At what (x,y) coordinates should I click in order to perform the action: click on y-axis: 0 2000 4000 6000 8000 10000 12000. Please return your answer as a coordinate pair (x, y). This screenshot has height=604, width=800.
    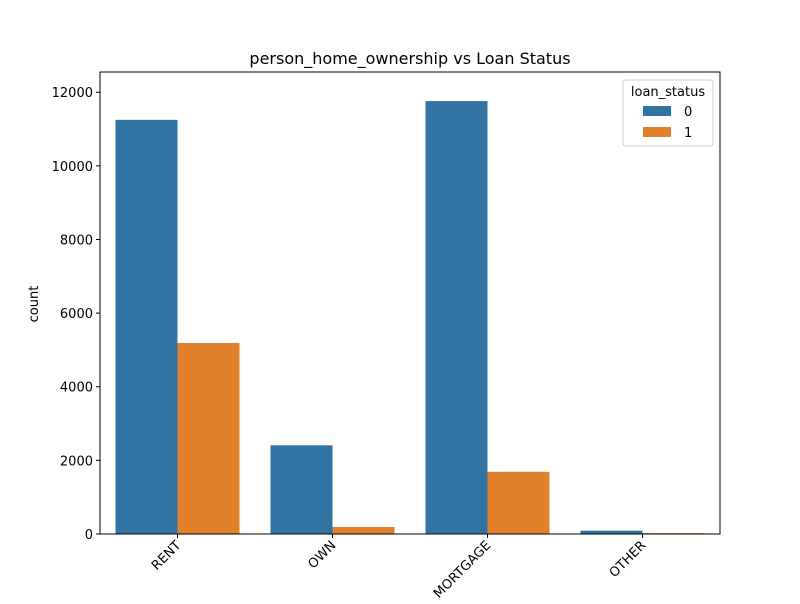
    Looking at the image, I should click on (76, 314).